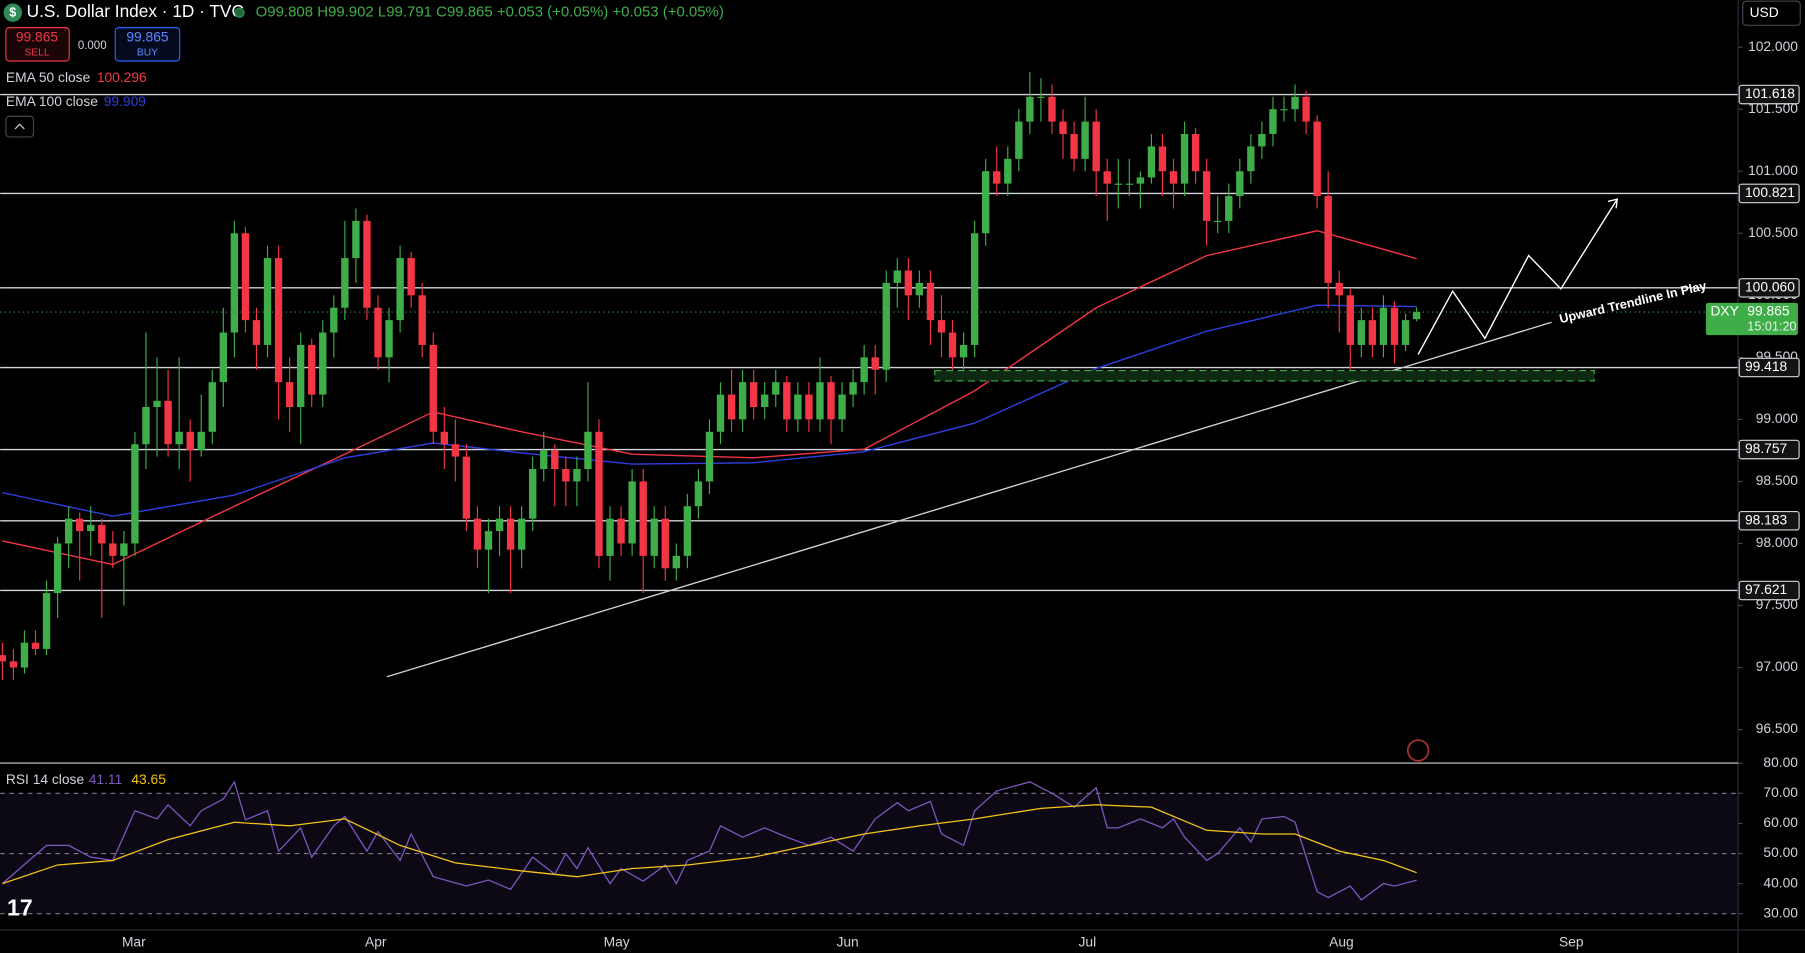 The image size is (1805, 953). What do you see at coordinates (125, 101) in the screenshot?
I see `ema100-value: 99.909` at bounding box center [125, 101].